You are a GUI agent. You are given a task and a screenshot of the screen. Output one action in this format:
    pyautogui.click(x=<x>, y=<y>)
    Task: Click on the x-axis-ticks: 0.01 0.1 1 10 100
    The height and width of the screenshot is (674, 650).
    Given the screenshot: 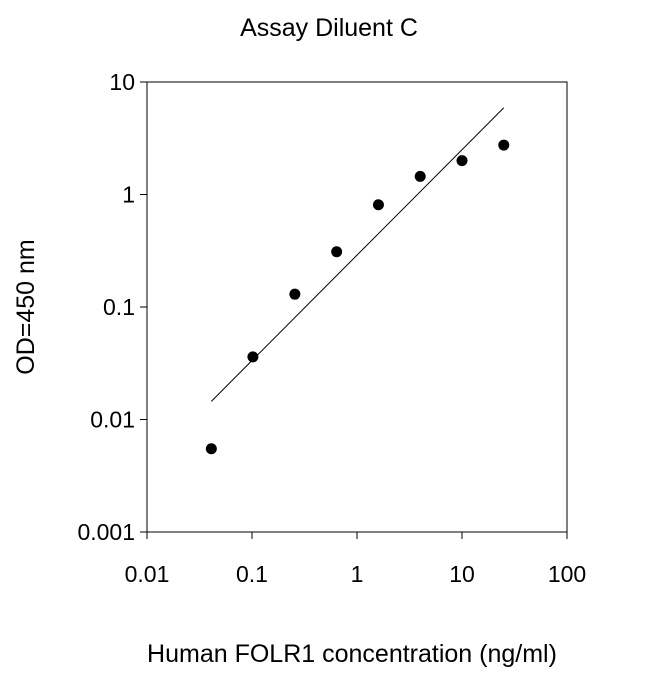 What is the action you would take?
    pyautogui.click(x=355, y=559)
    